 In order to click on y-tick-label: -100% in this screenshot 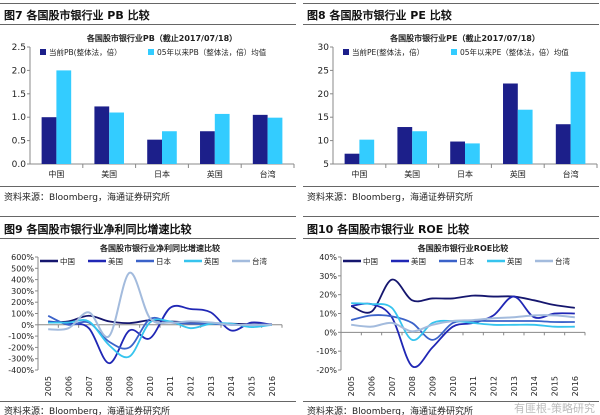, I will do `click(21, 336)`.